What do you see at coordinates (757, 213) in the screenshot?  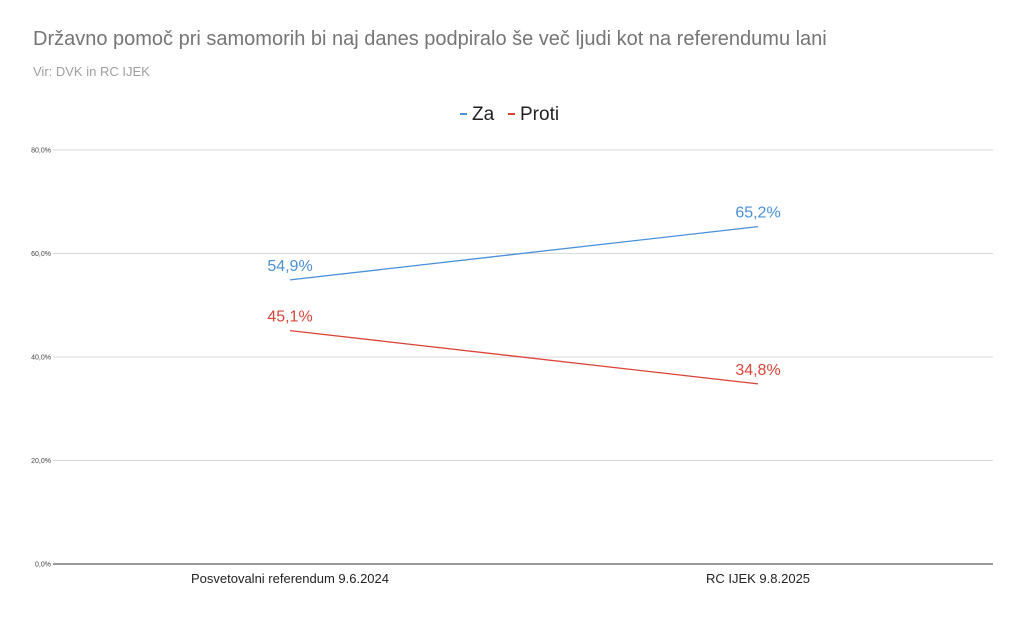 I see `data-label: 65,2%` at bounding box center [757, 213].